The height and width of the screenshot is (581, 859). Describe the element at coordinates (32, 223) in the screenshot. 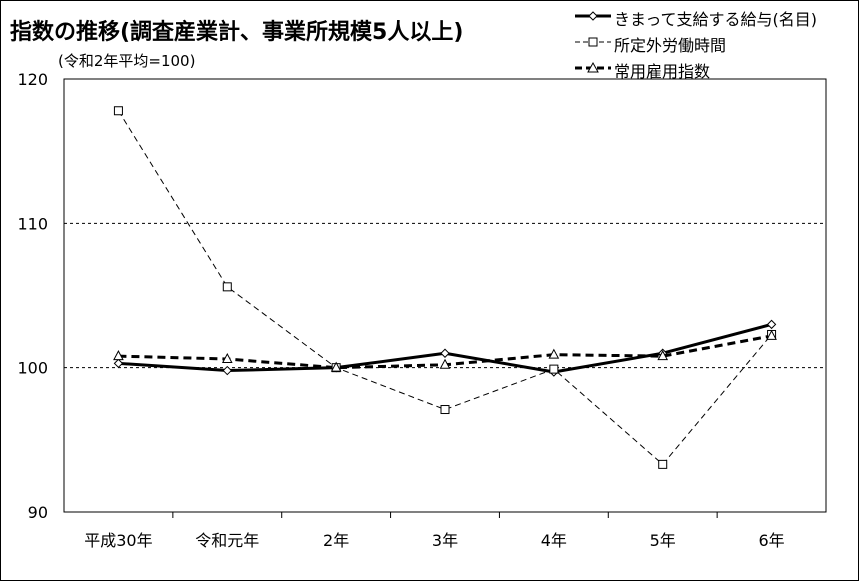

I see `y-tick-label: 110` at that location.